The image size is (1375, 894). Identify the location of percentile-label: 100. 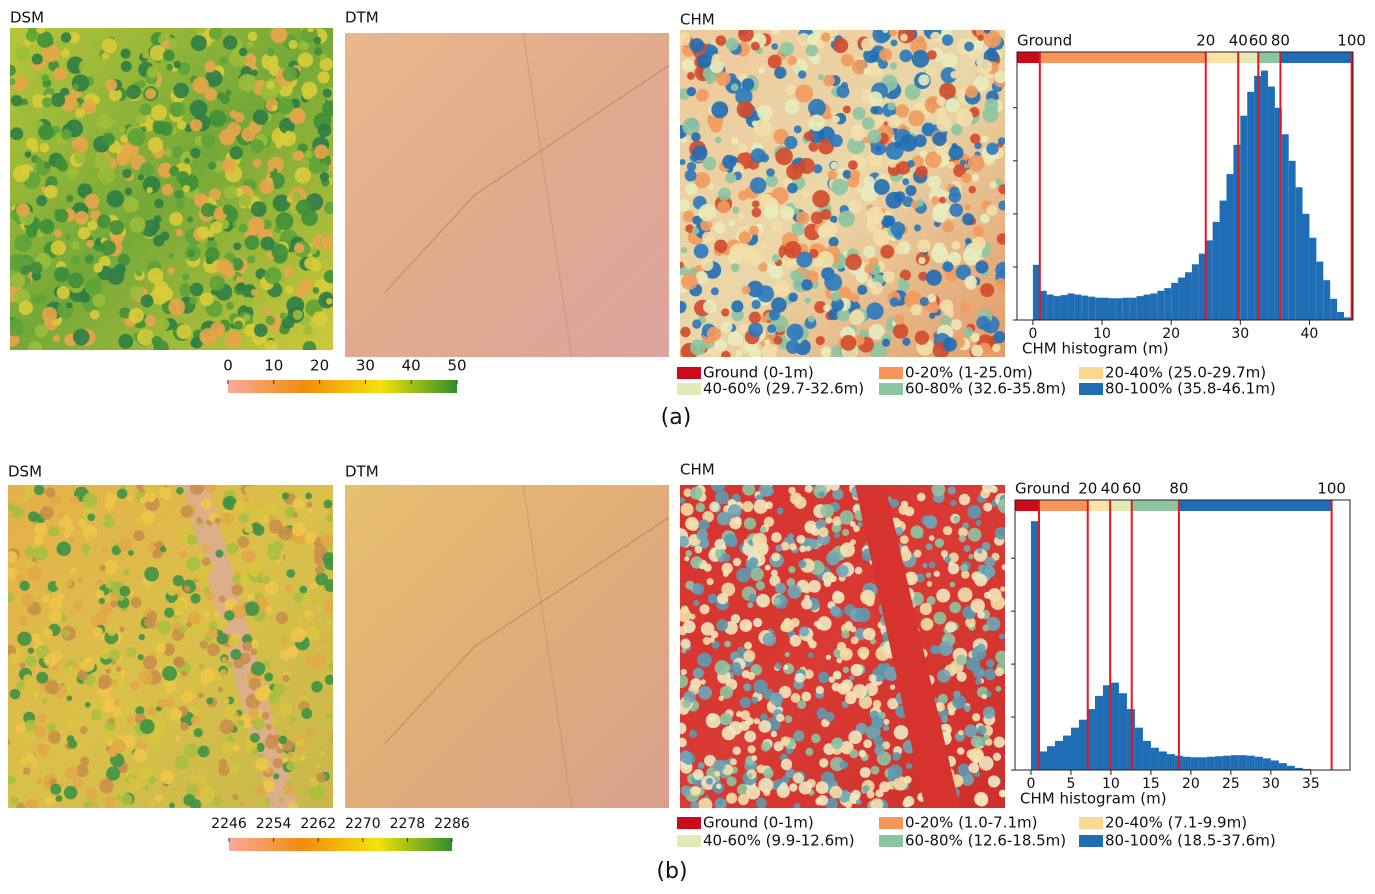
(1331, 489).